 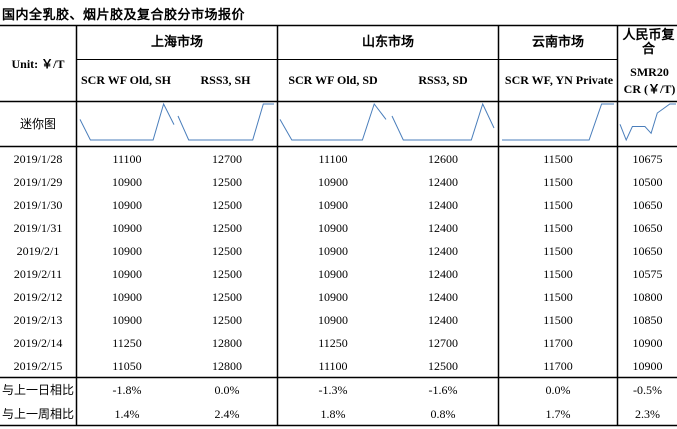 What do you see at coordinates (127, 365) in the screenshot?
I see `table-cell: 11050` at bounding box center [127, 365].